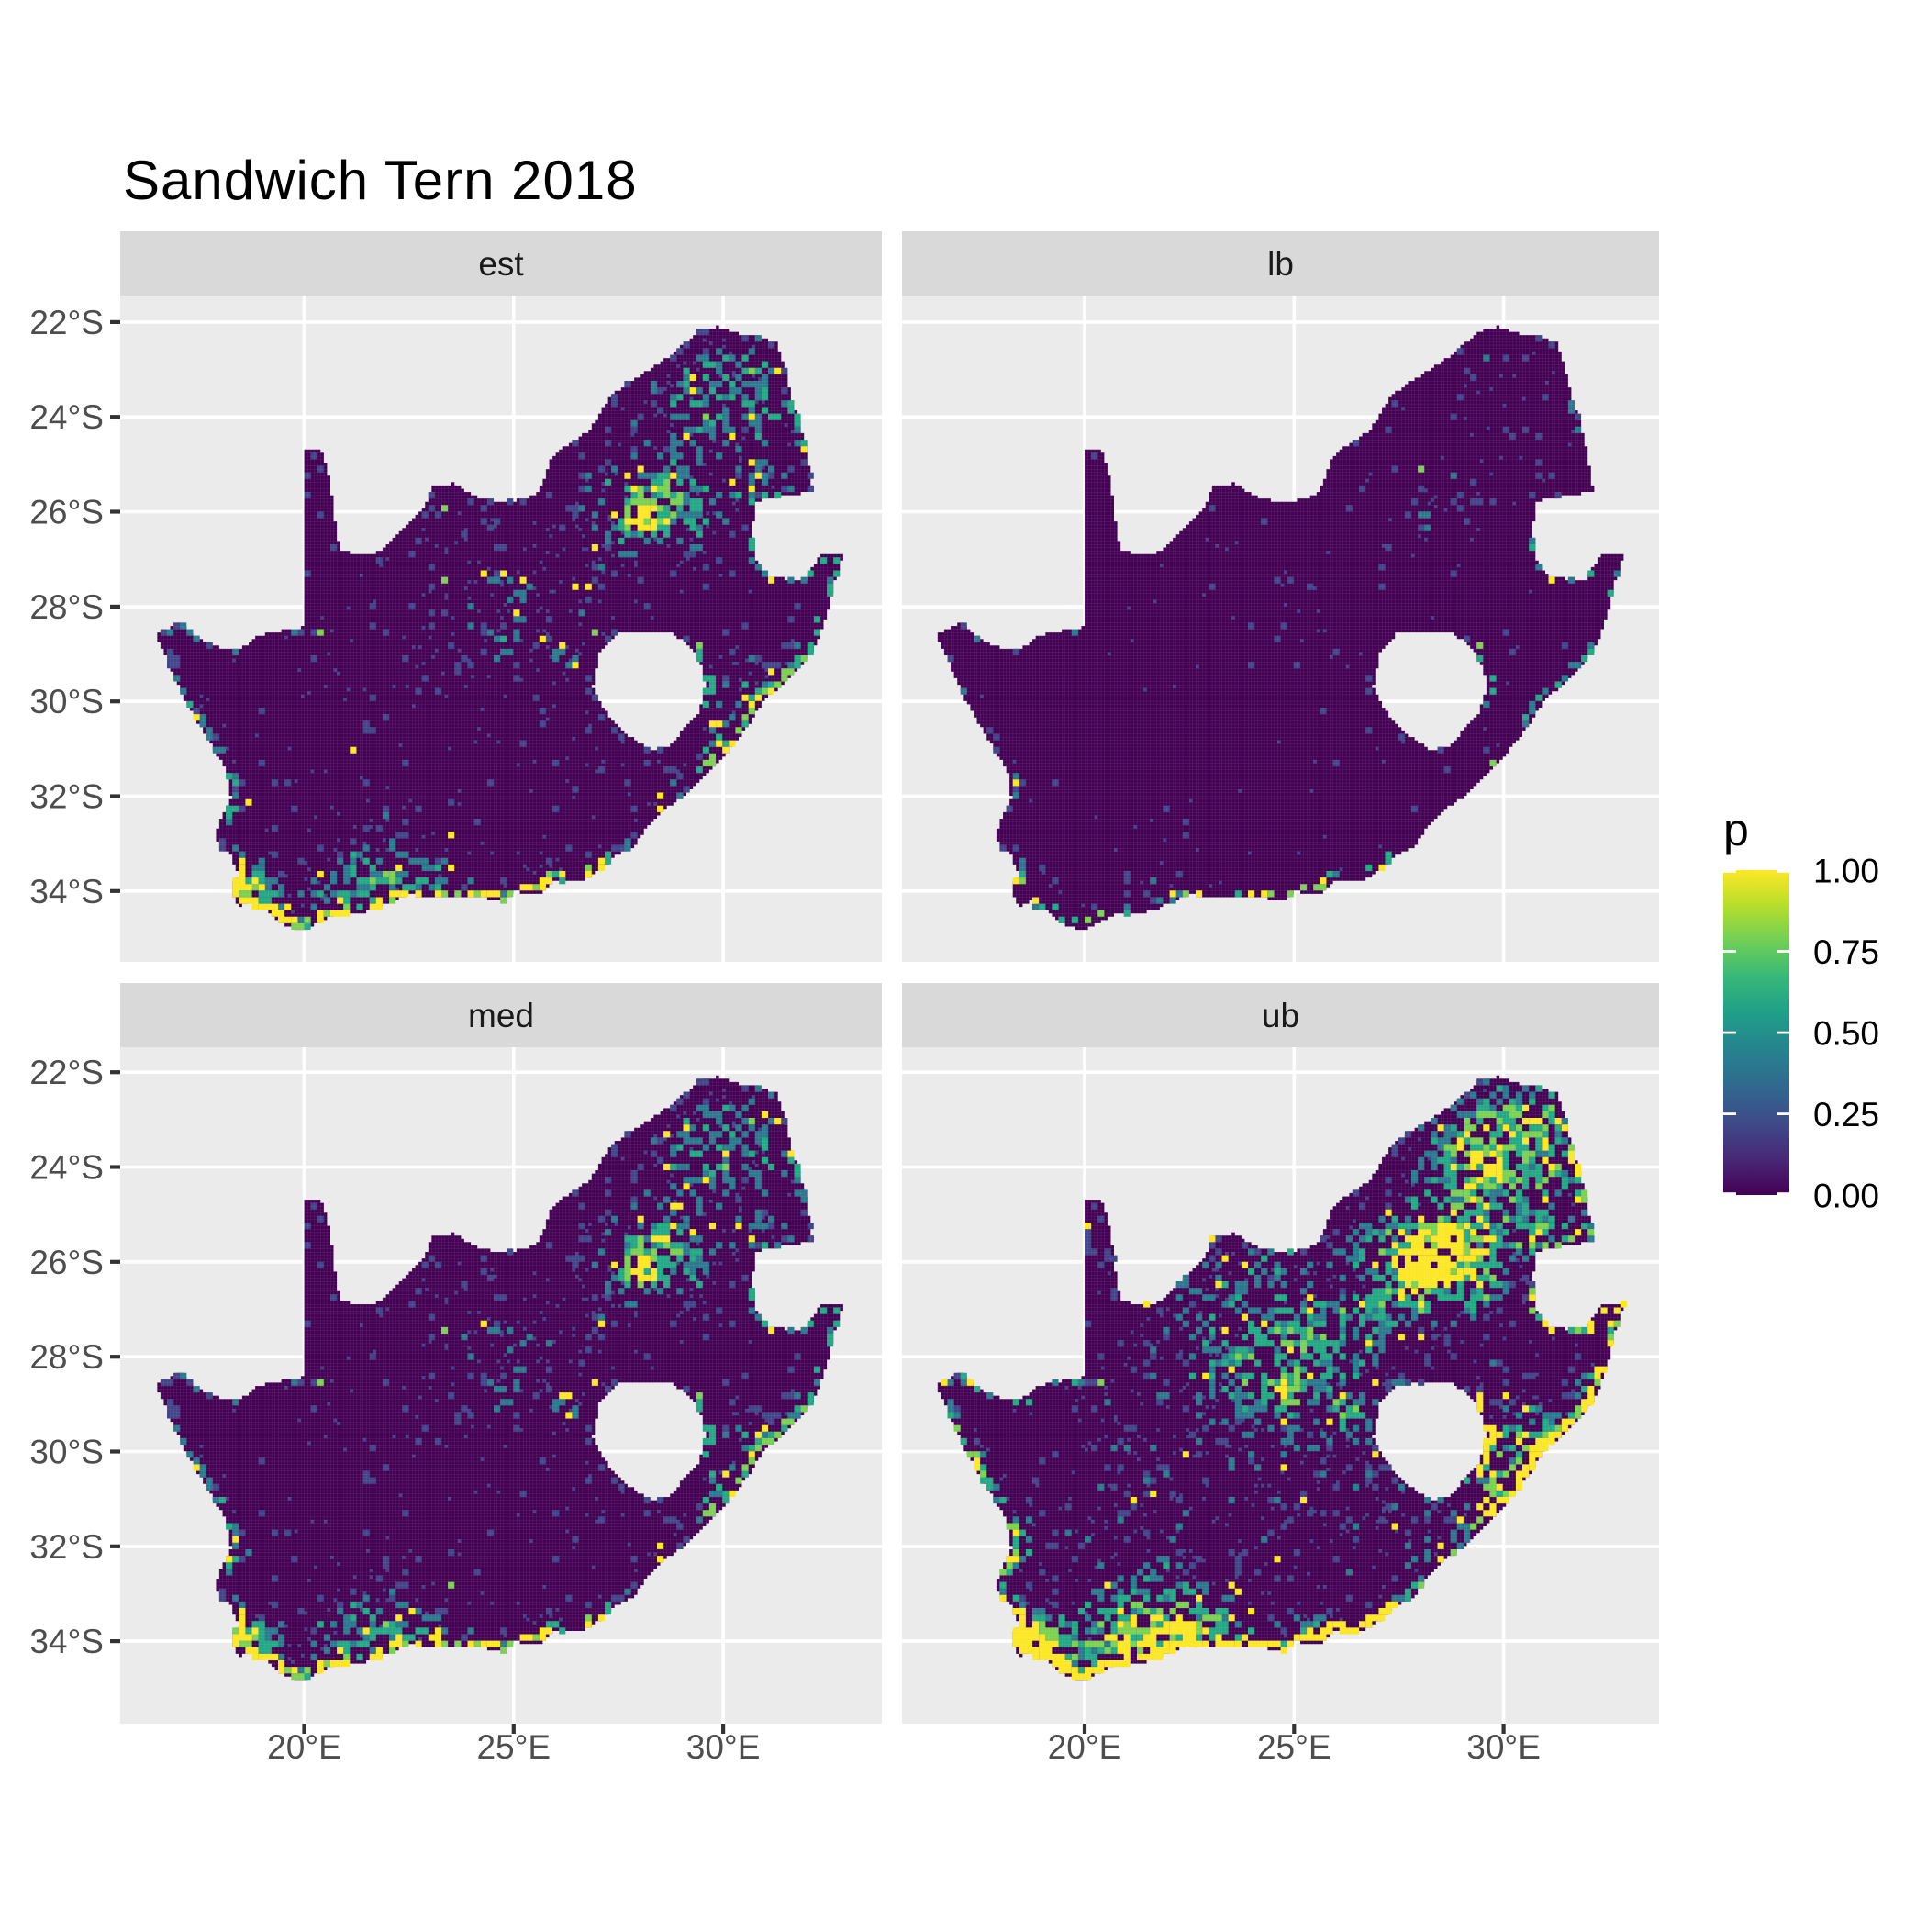  Describe the element at coordinates (1280, 264) in the screenshot. I see `svg-text: lb` at that location.